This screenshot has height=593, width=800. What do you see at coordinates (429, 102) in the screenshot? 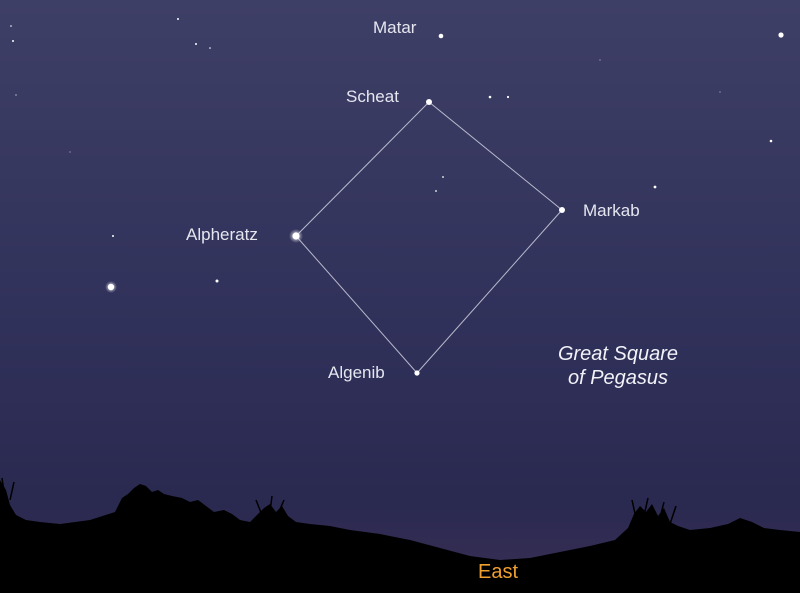
I see `star-scheat` at bounding box center [429, 102].